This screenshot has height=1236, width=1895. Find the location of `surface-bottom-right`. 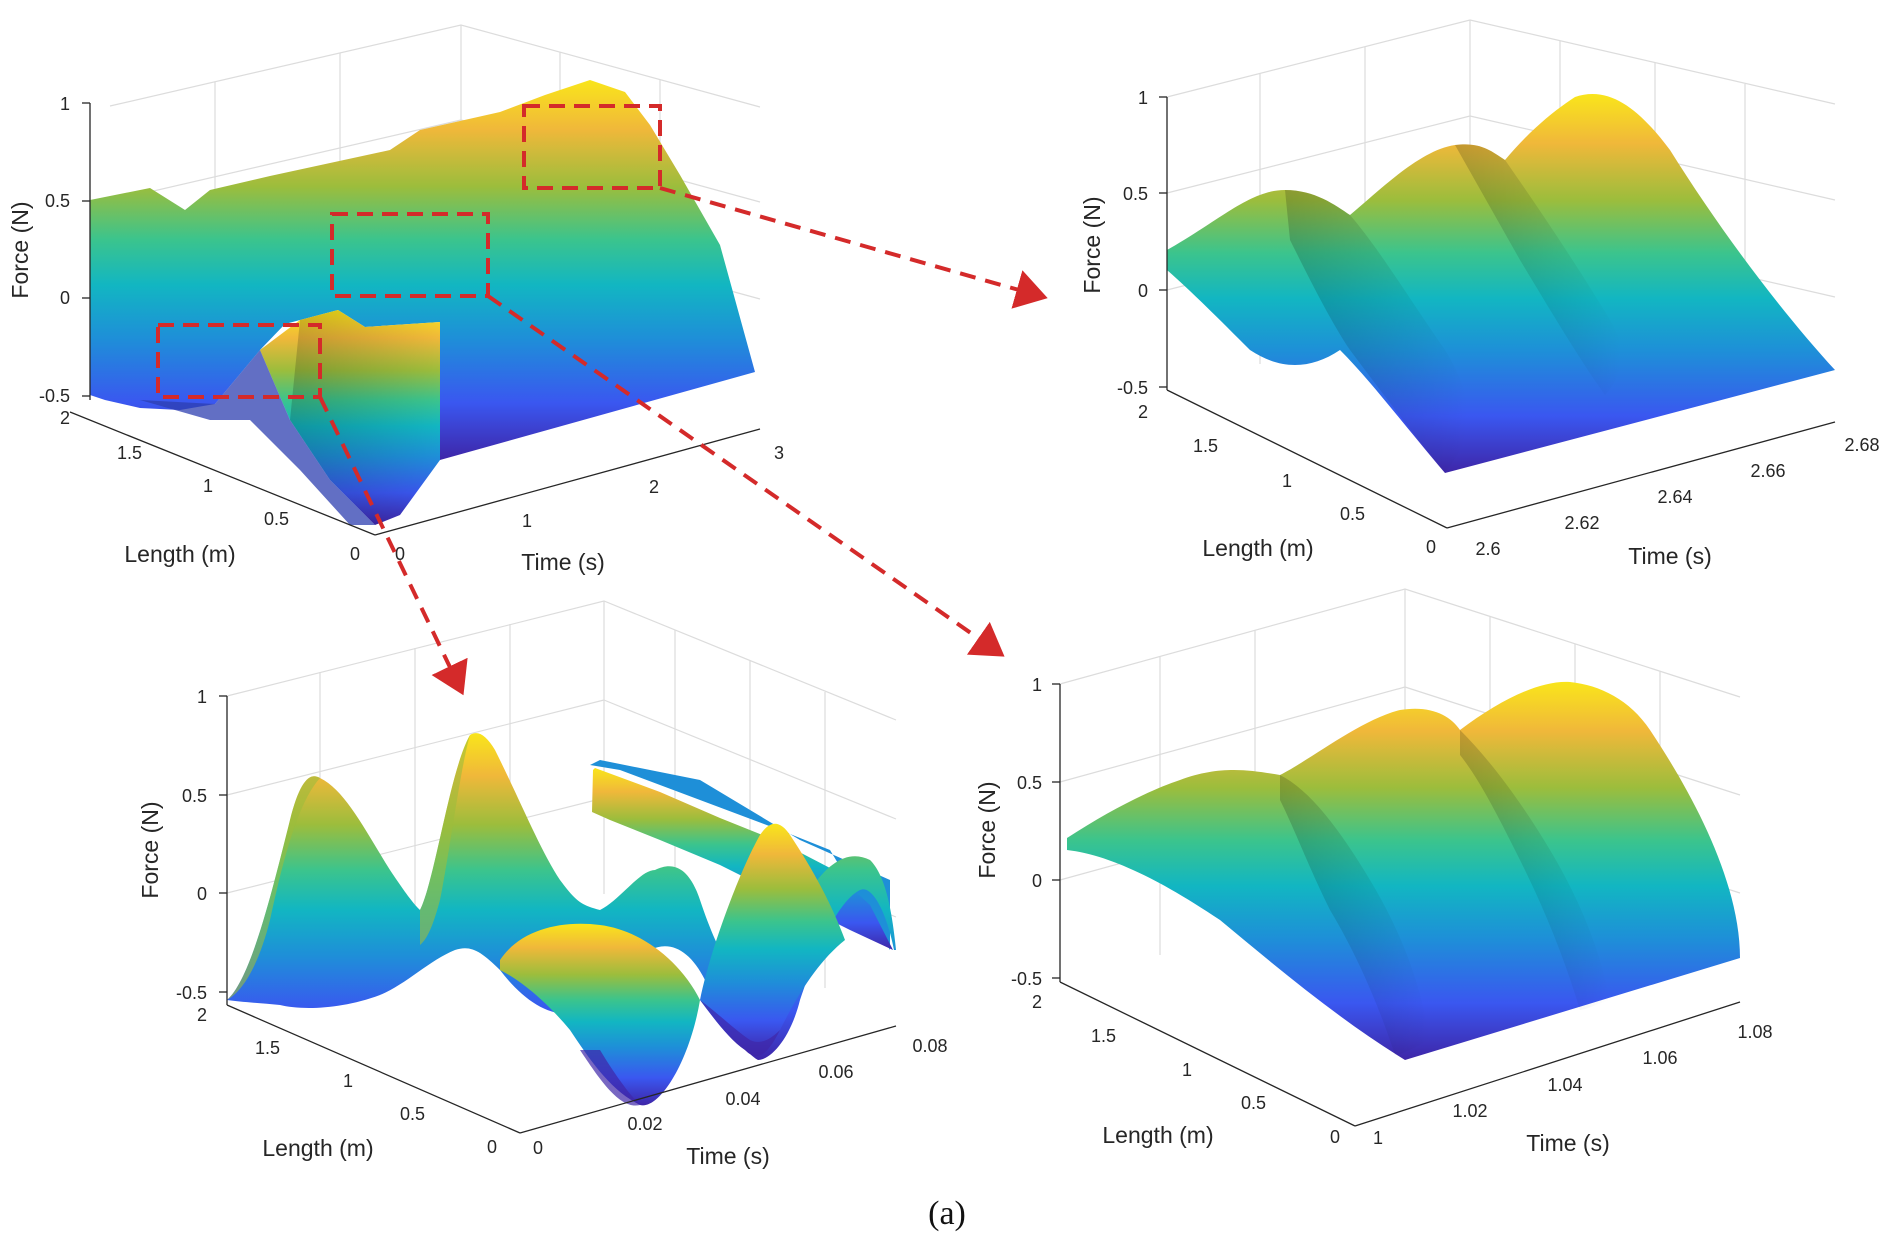

surface-bottom-right is located at coordinates (1403, 870).